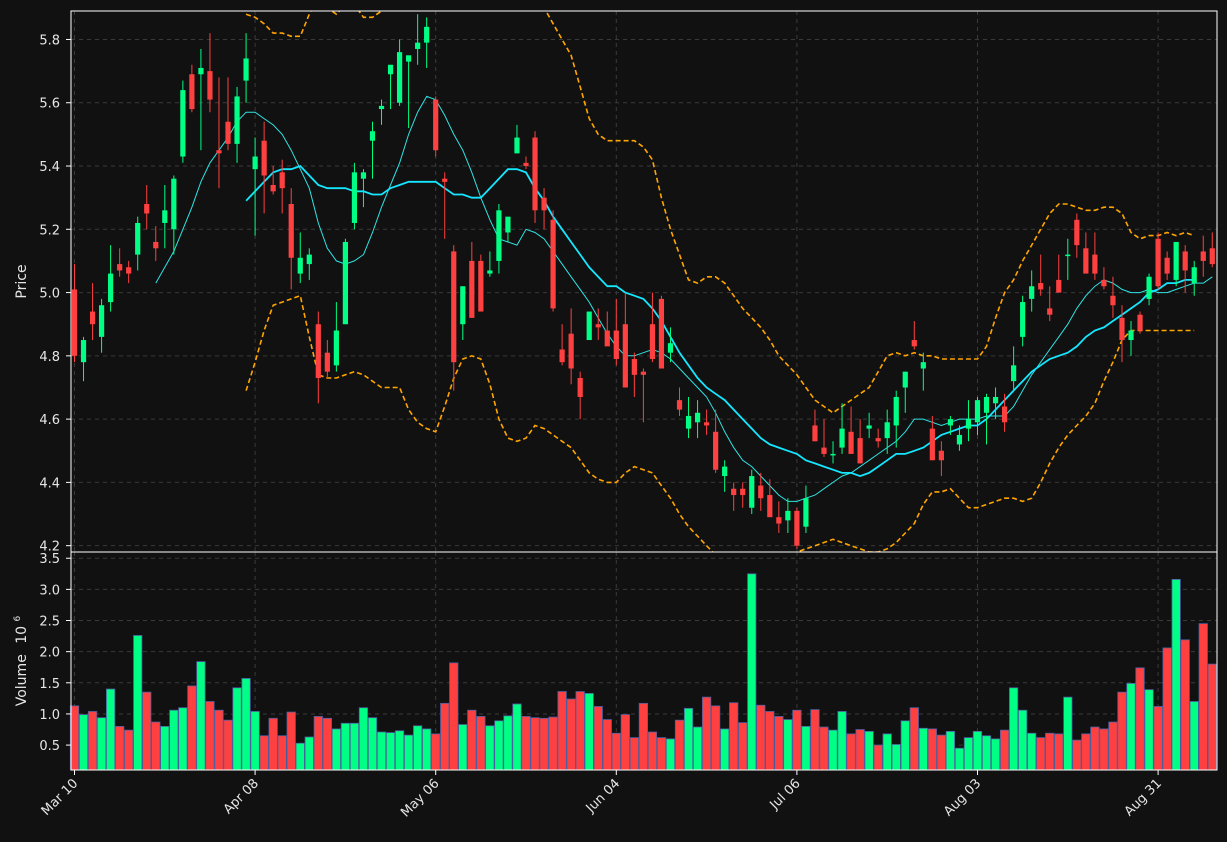 The width and height of the screenshot is (1227, 842). I want to click on volume-tick-label: 3.0, so click(49, 590).